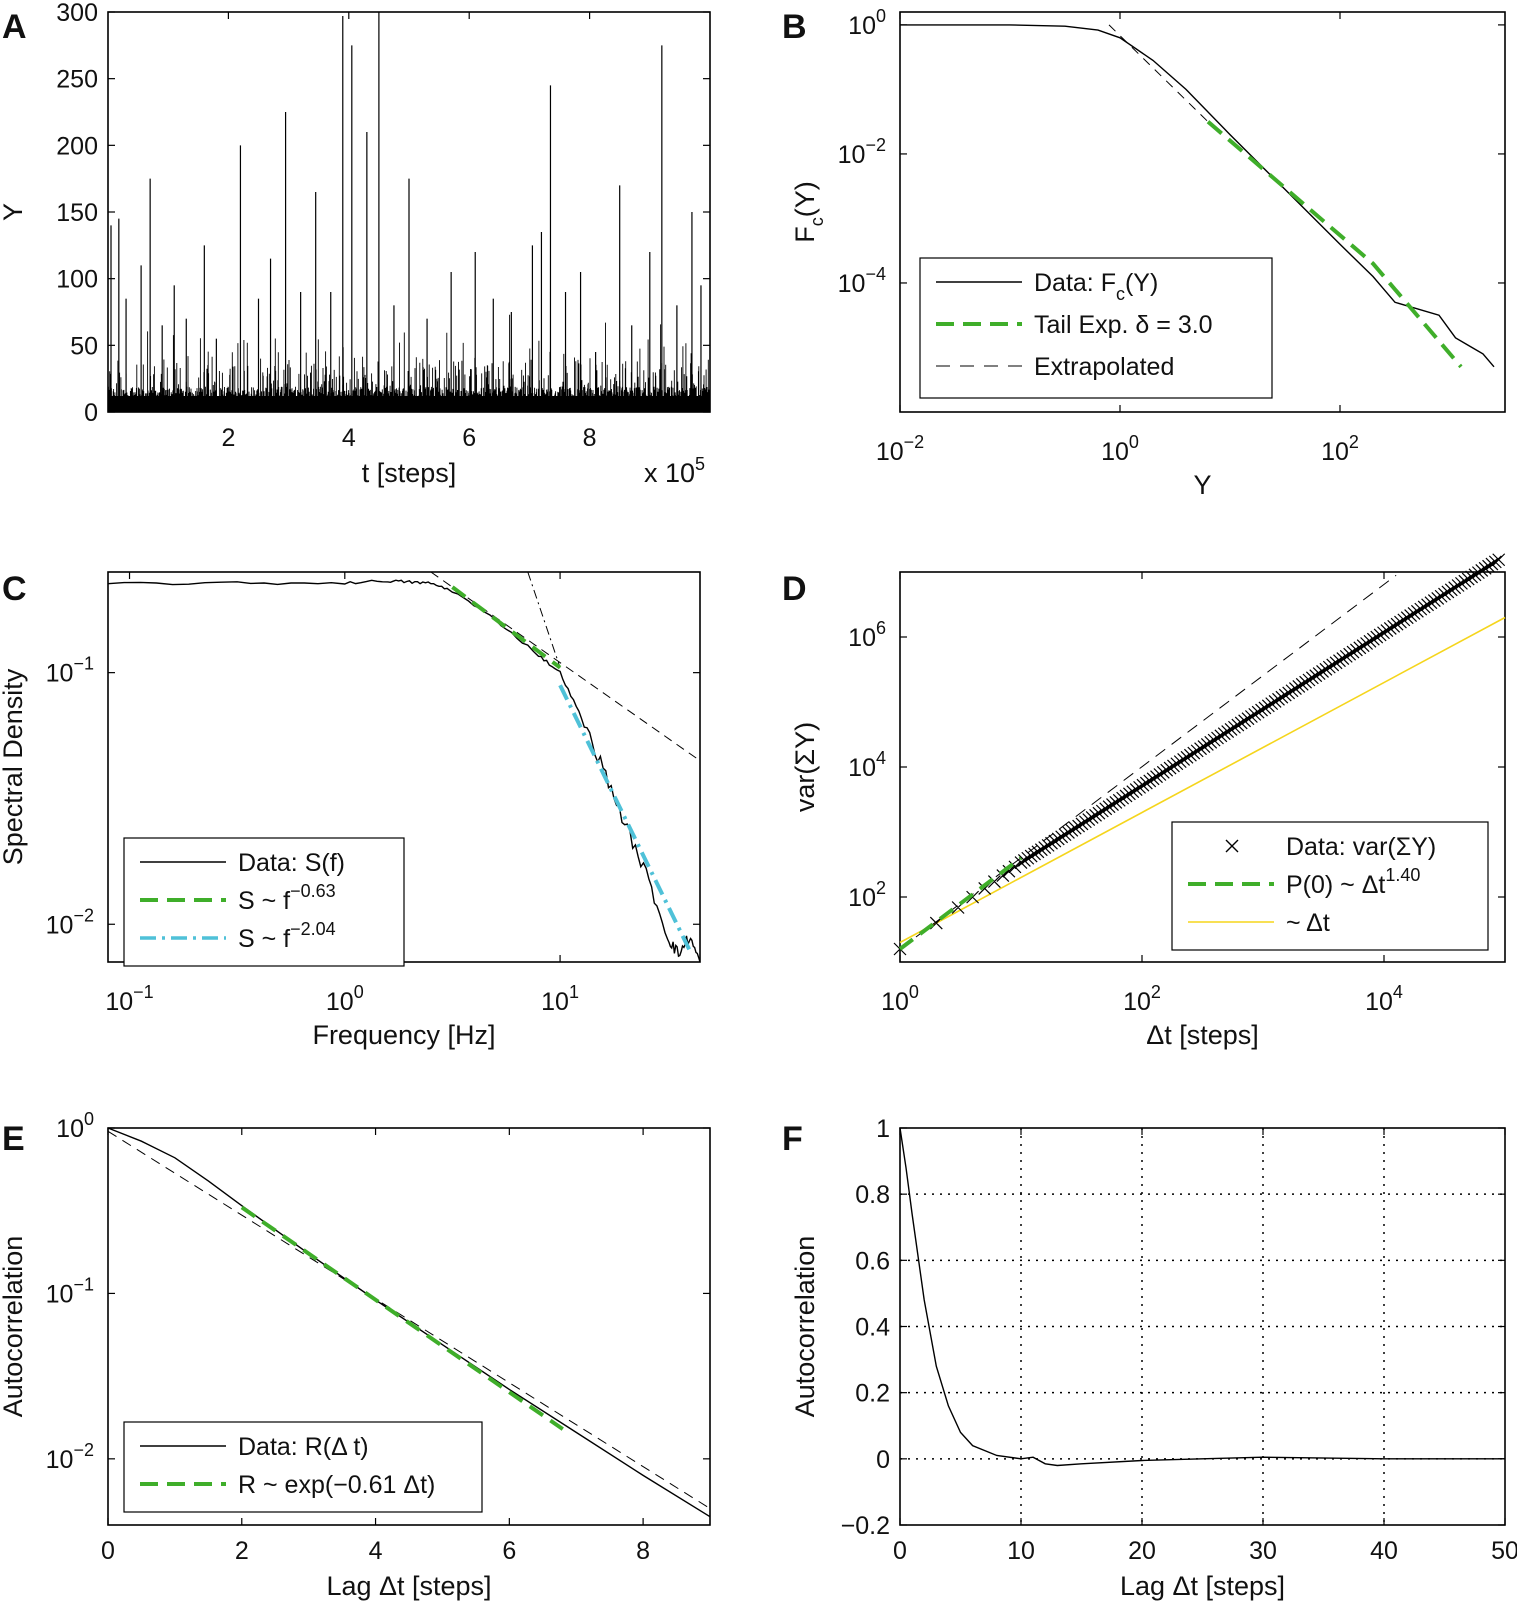 The width and height of the screenshot is (1517, 1603). What do you see at coordinates (867, 765) in the screenshot?
I see `y-tick-label: 104` at bounding box center [867, 765].